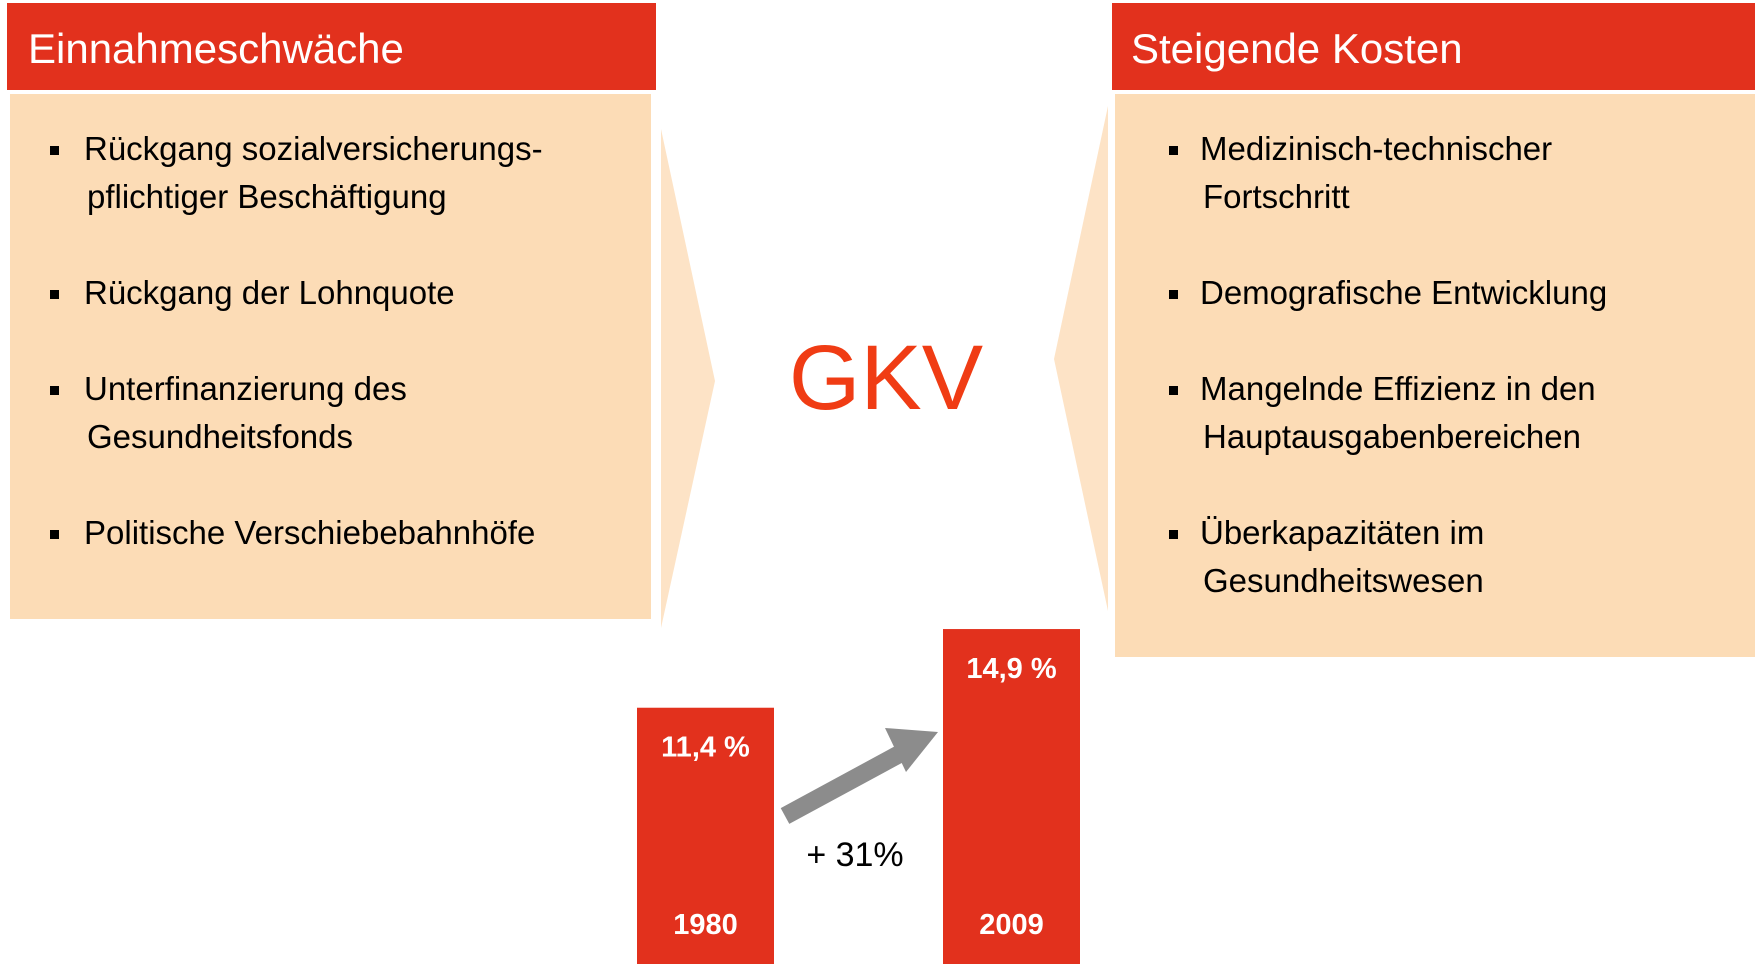 Image resolution: width=1758 pixels, height=965 pixels. I want to click on bullet-text: pflichtiger Beschäftigung, so click(267, 196).